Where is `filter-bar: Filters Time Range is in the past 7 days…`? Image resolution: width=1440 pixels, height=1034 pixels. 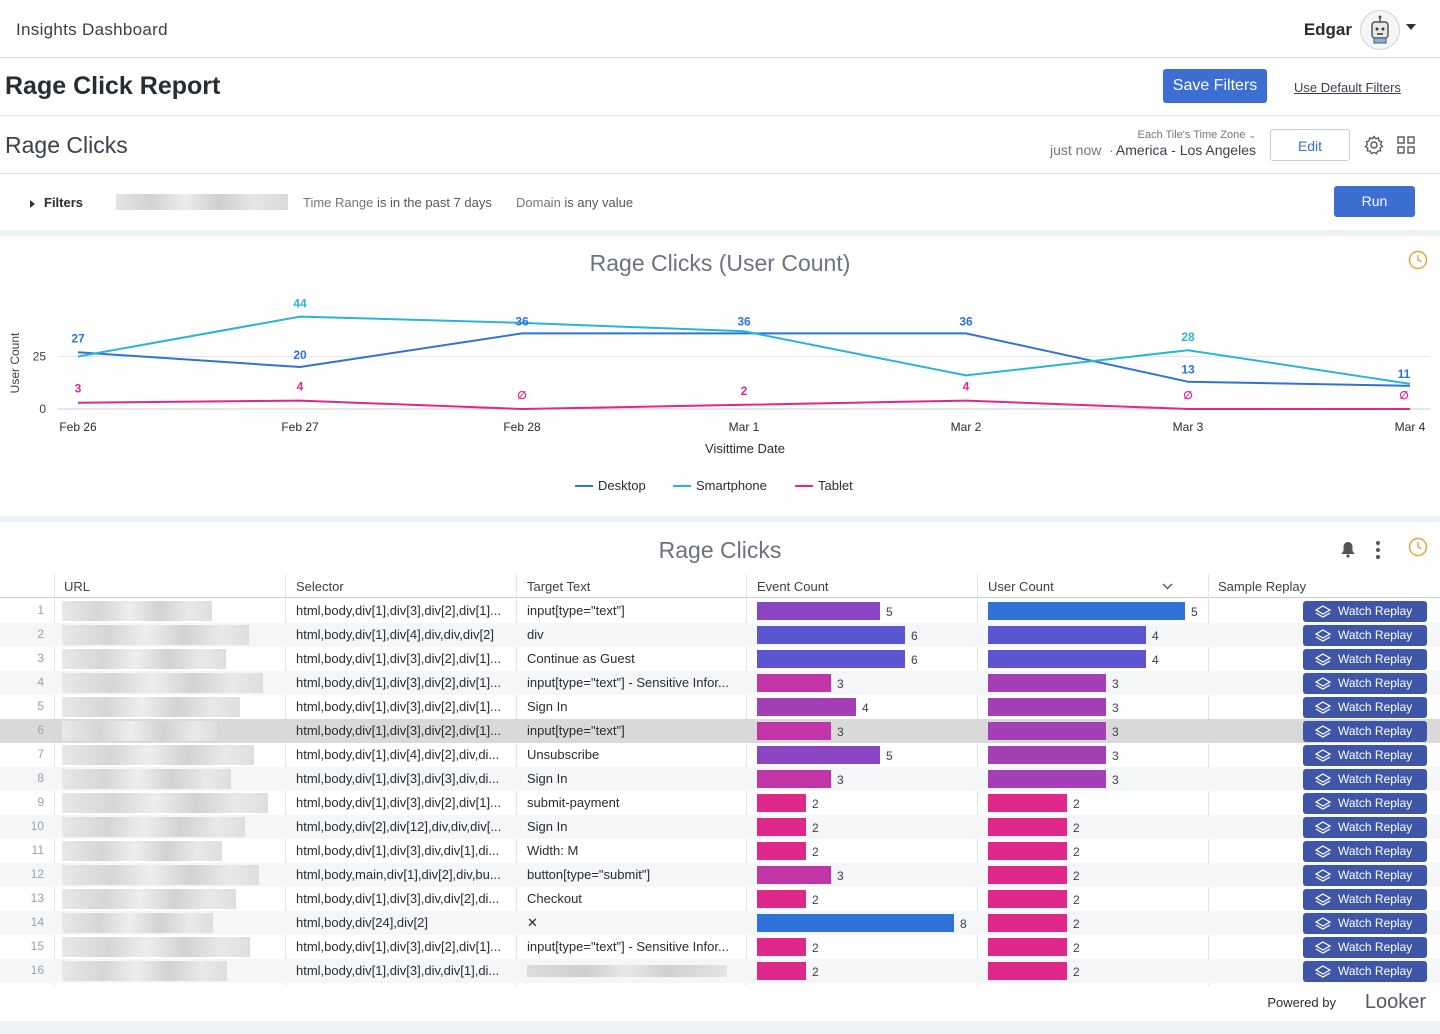 filter-bar: Filters Time Range is in the past 7 days… is located at coordinates (720, 202).